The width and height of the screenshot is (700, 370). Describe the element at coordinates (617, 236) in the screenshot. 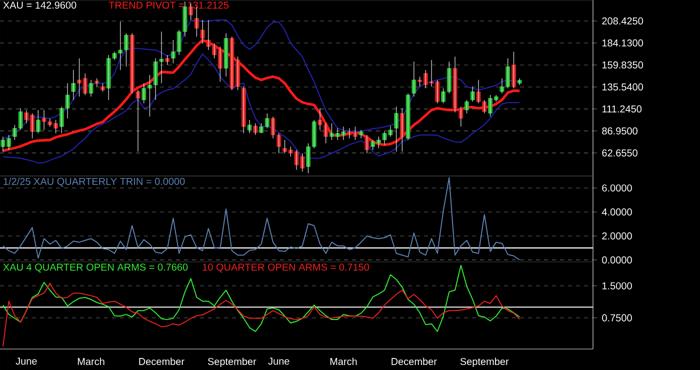

I see `y-tick-label: 2.0000` at that location.